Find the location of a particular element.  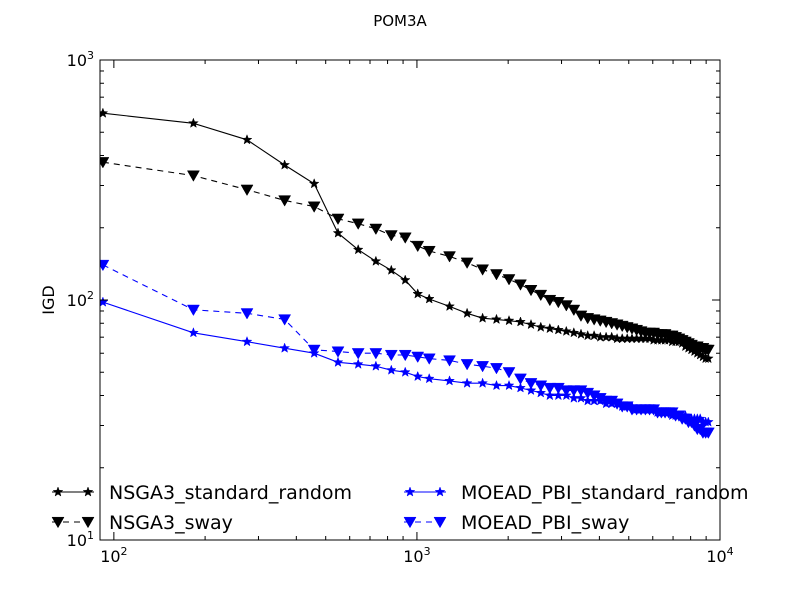

x-tick-label: 10³ is located at coordinates (416, 555).